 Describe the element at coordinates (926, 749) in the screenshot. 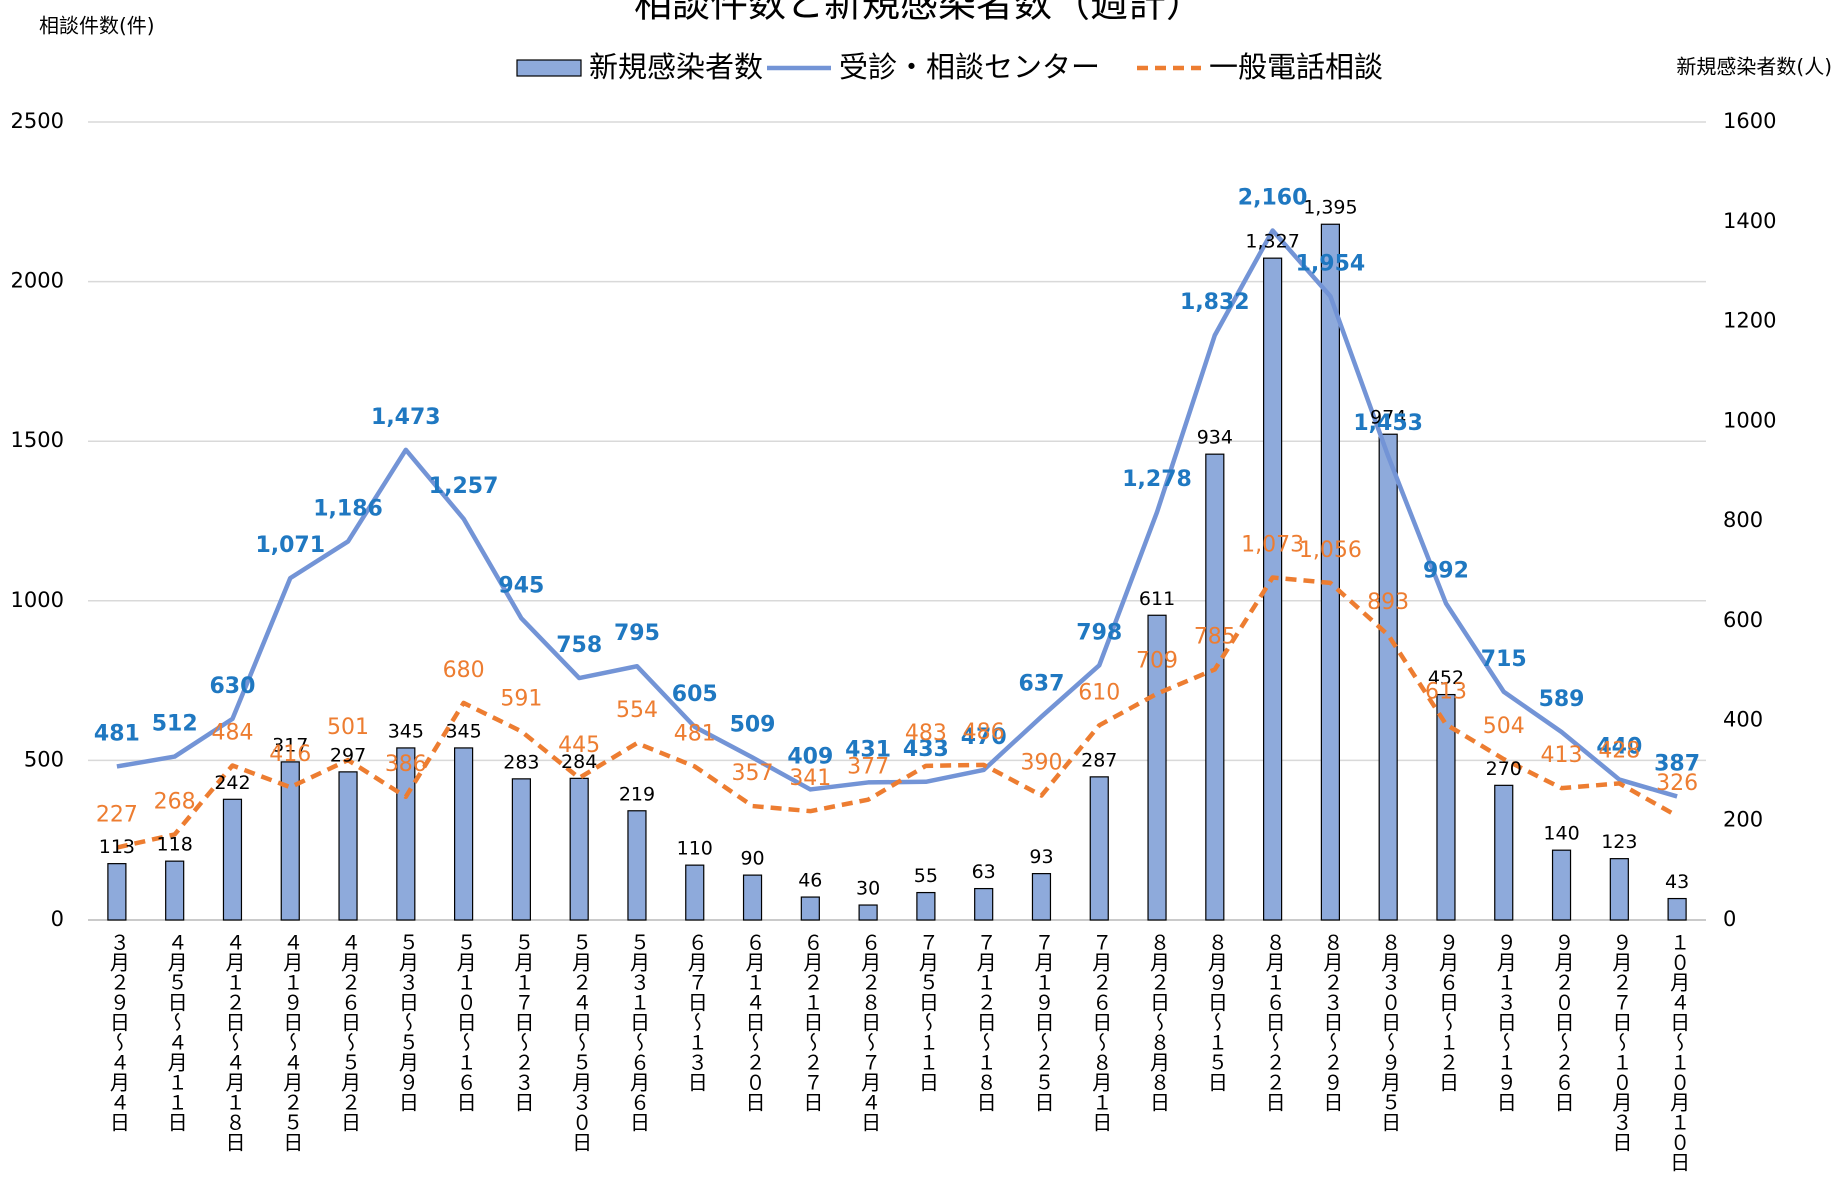

I see `data-label: 433` at that location.